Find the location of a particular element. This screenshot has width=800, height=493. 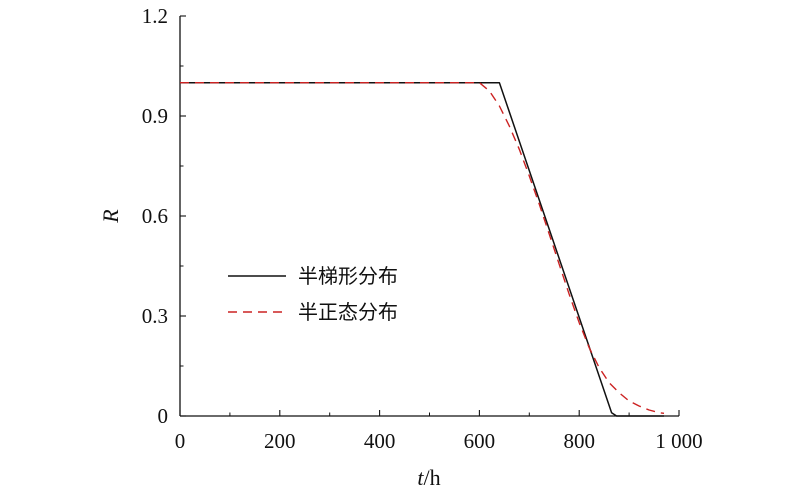

legend-label: 半梯形分布 is located at coordinates (348, 276).